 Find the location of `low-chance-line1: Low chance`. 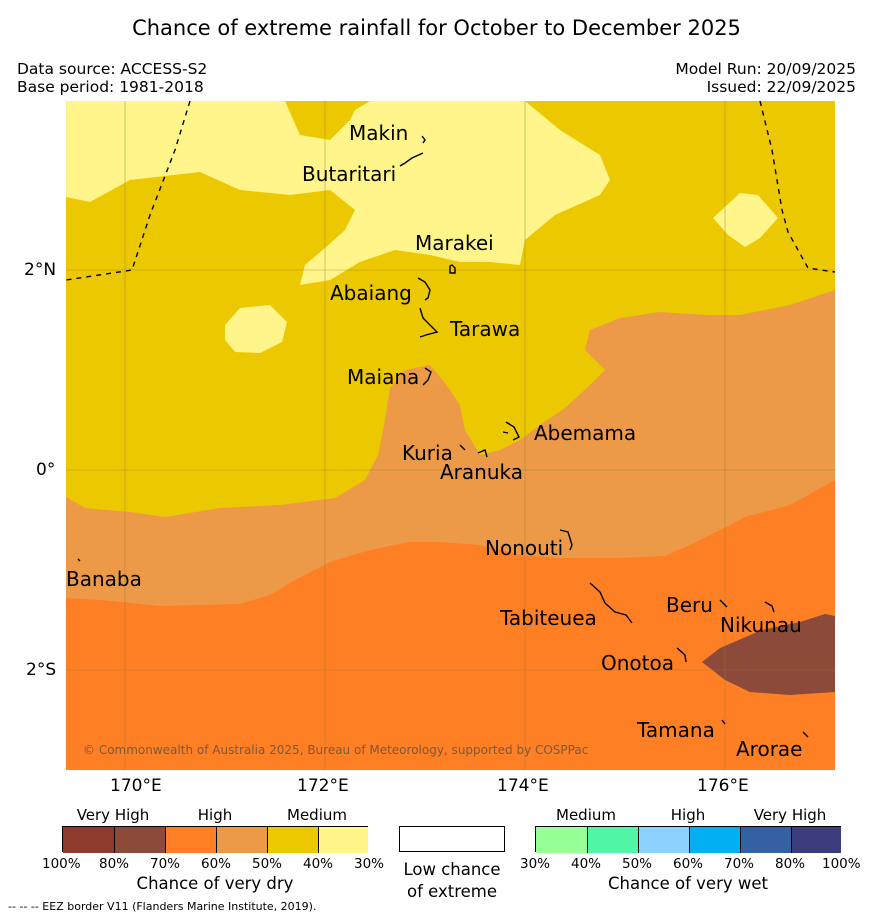

low-chance-line1: Low chance is located at coordinates (452, 869).